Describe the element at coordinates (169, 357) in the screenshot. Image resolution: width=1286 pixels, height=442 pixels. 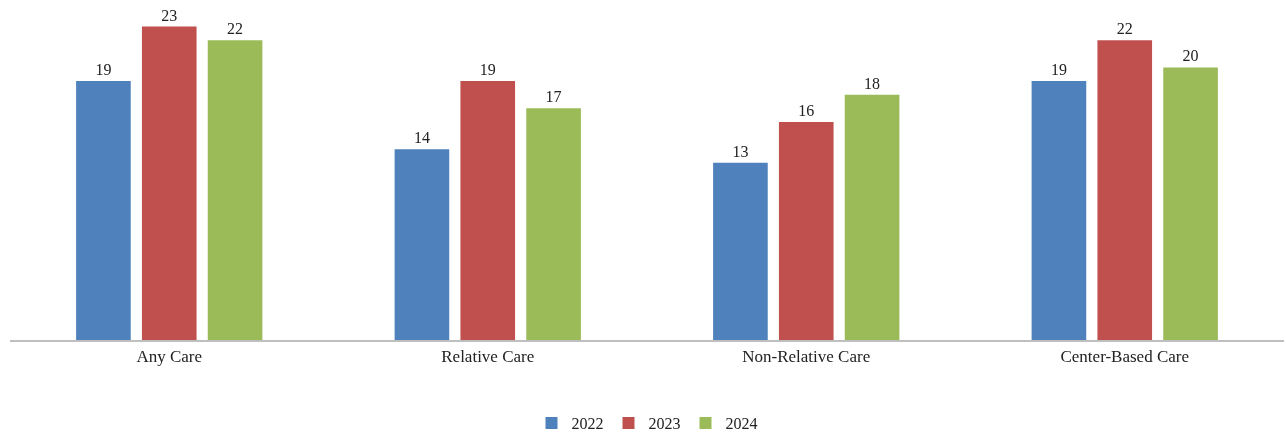
I see `x-tick-label: Any Care` at that location.